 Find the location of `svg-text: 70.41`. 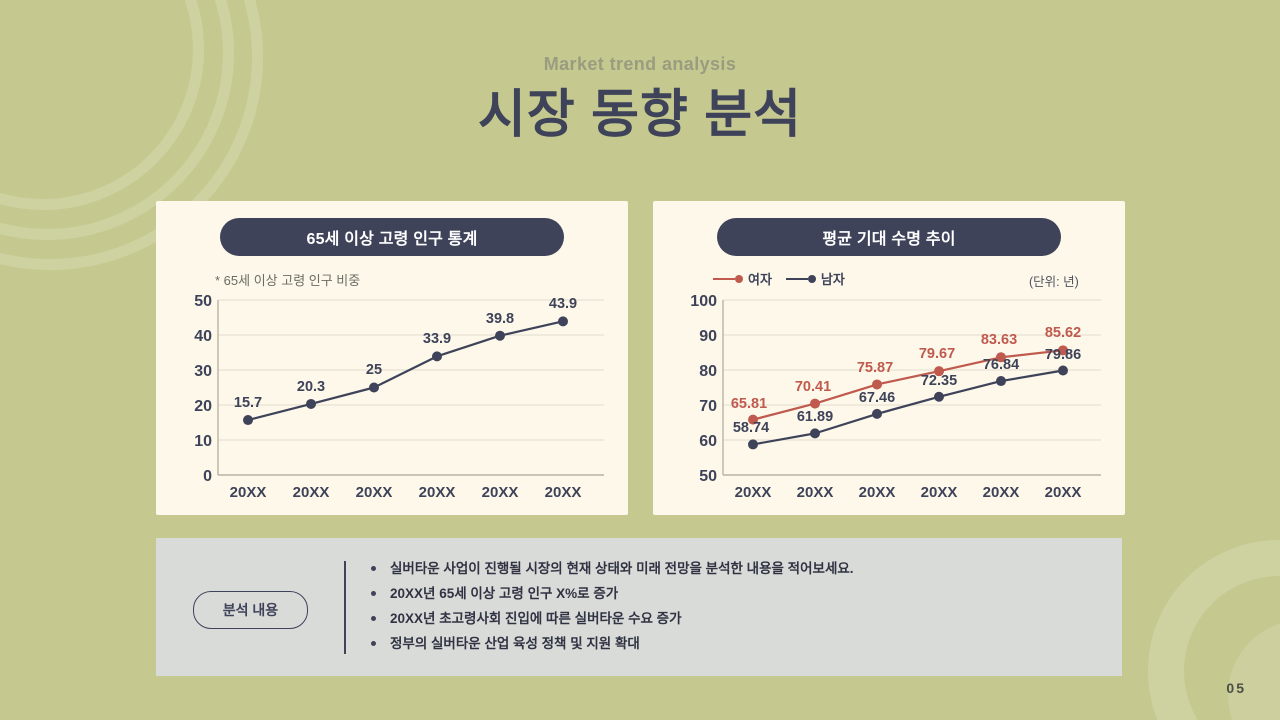

svg-text: 70.41 is located at coordinates (813, 387).